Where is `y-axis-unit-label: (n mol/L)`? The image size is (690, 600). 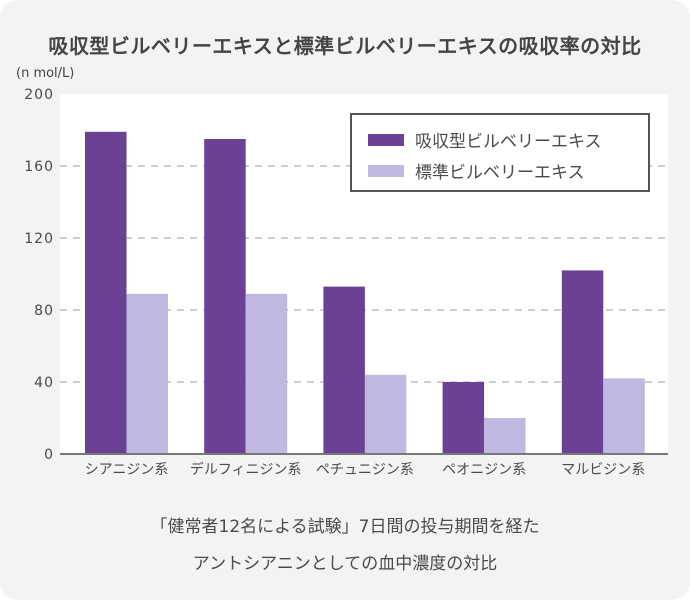 y-axis-unit-label: (n mol/L) is located at coordinates (45, 73).